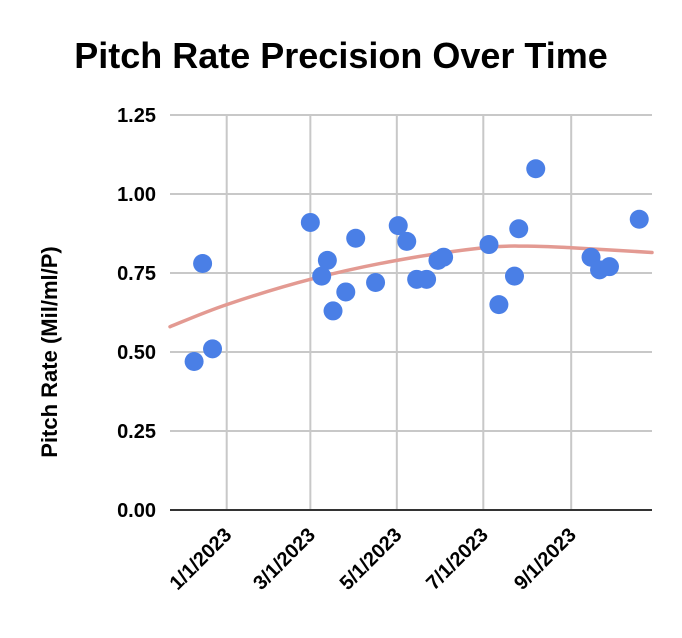 Image resolution: width=682 pixels, height=638 pixels. I want to click on trendline, so click(411, 286).